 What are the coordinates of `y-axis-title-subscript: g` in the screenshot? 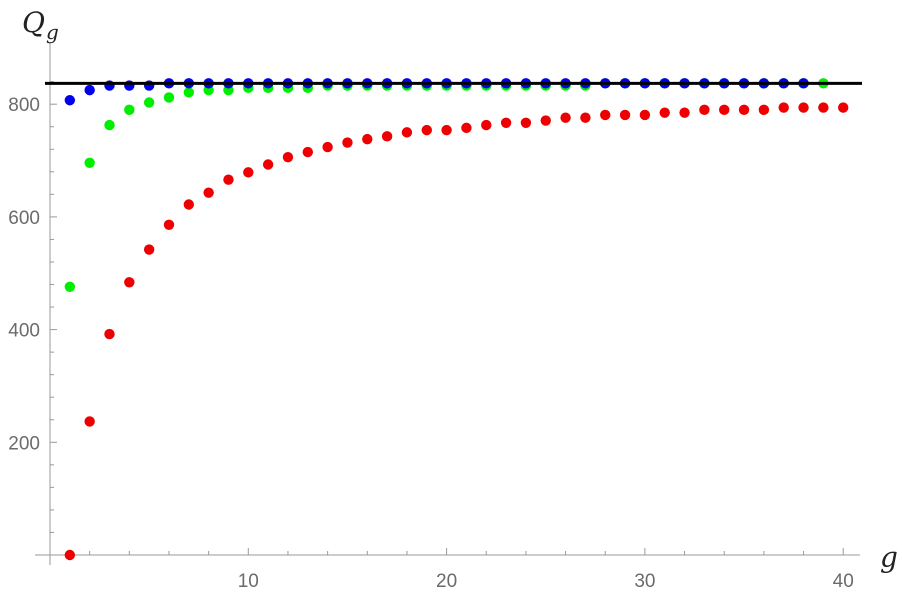 It's located at (52, 32).